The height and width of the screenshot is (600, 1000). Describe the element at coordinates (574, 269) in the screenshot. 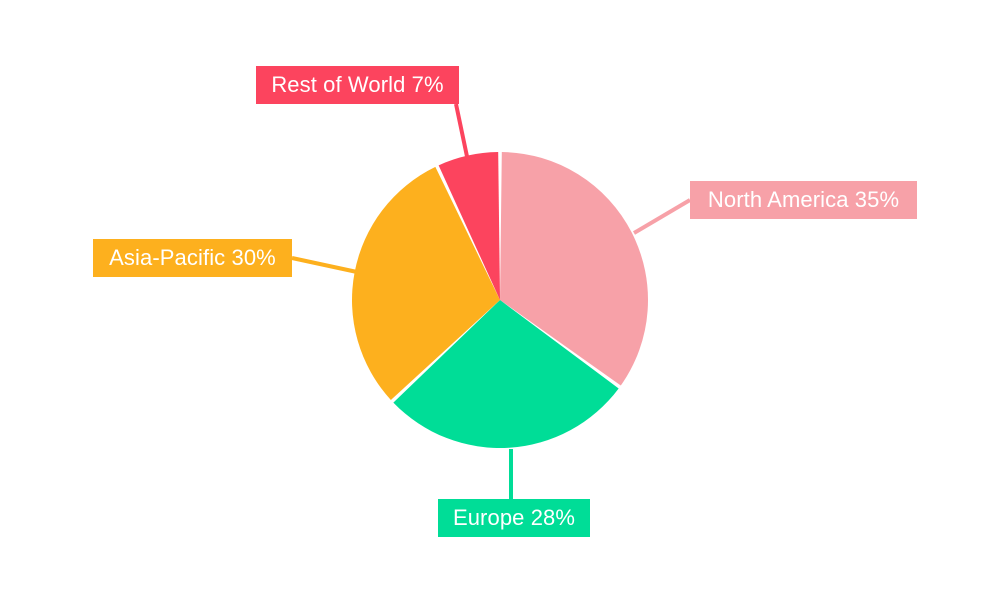

I see `pie-slice-north-america` at that location.